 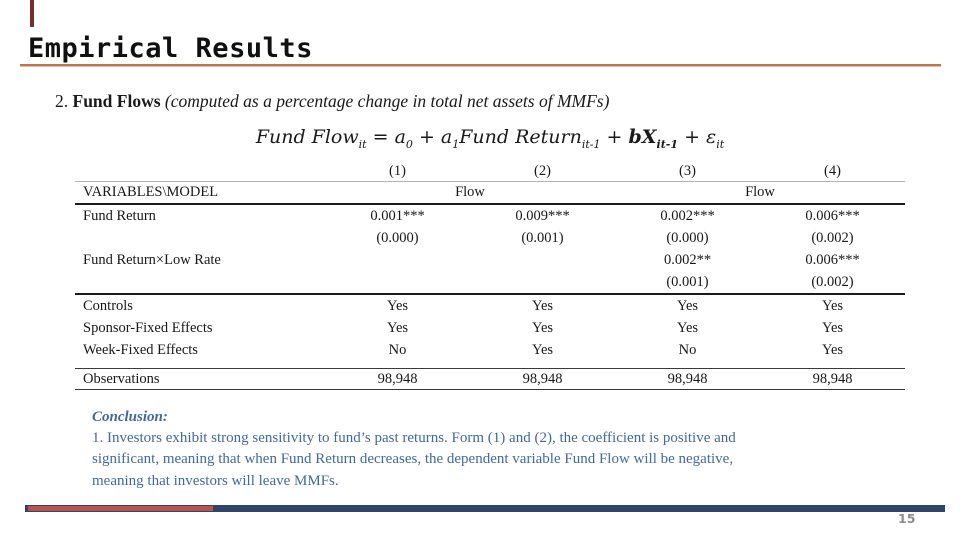 I want to click on table-row: Week-Fixed Effects No Yes No Yes, so click(x=490, y=350).